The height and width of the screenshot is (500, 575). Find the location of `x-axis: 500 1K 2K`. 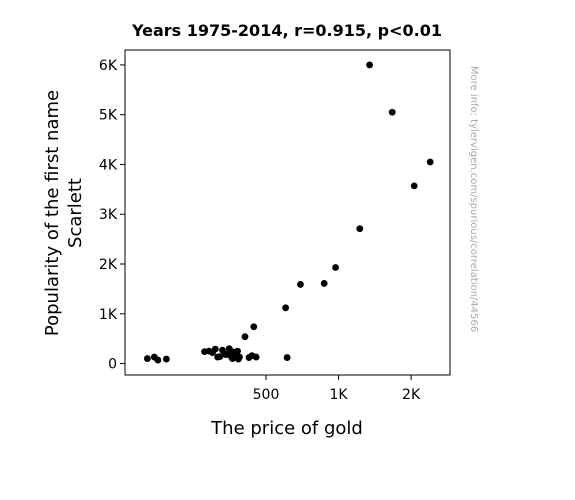

x-axis: 500 1K 2K is located at coordinates (337, 389).